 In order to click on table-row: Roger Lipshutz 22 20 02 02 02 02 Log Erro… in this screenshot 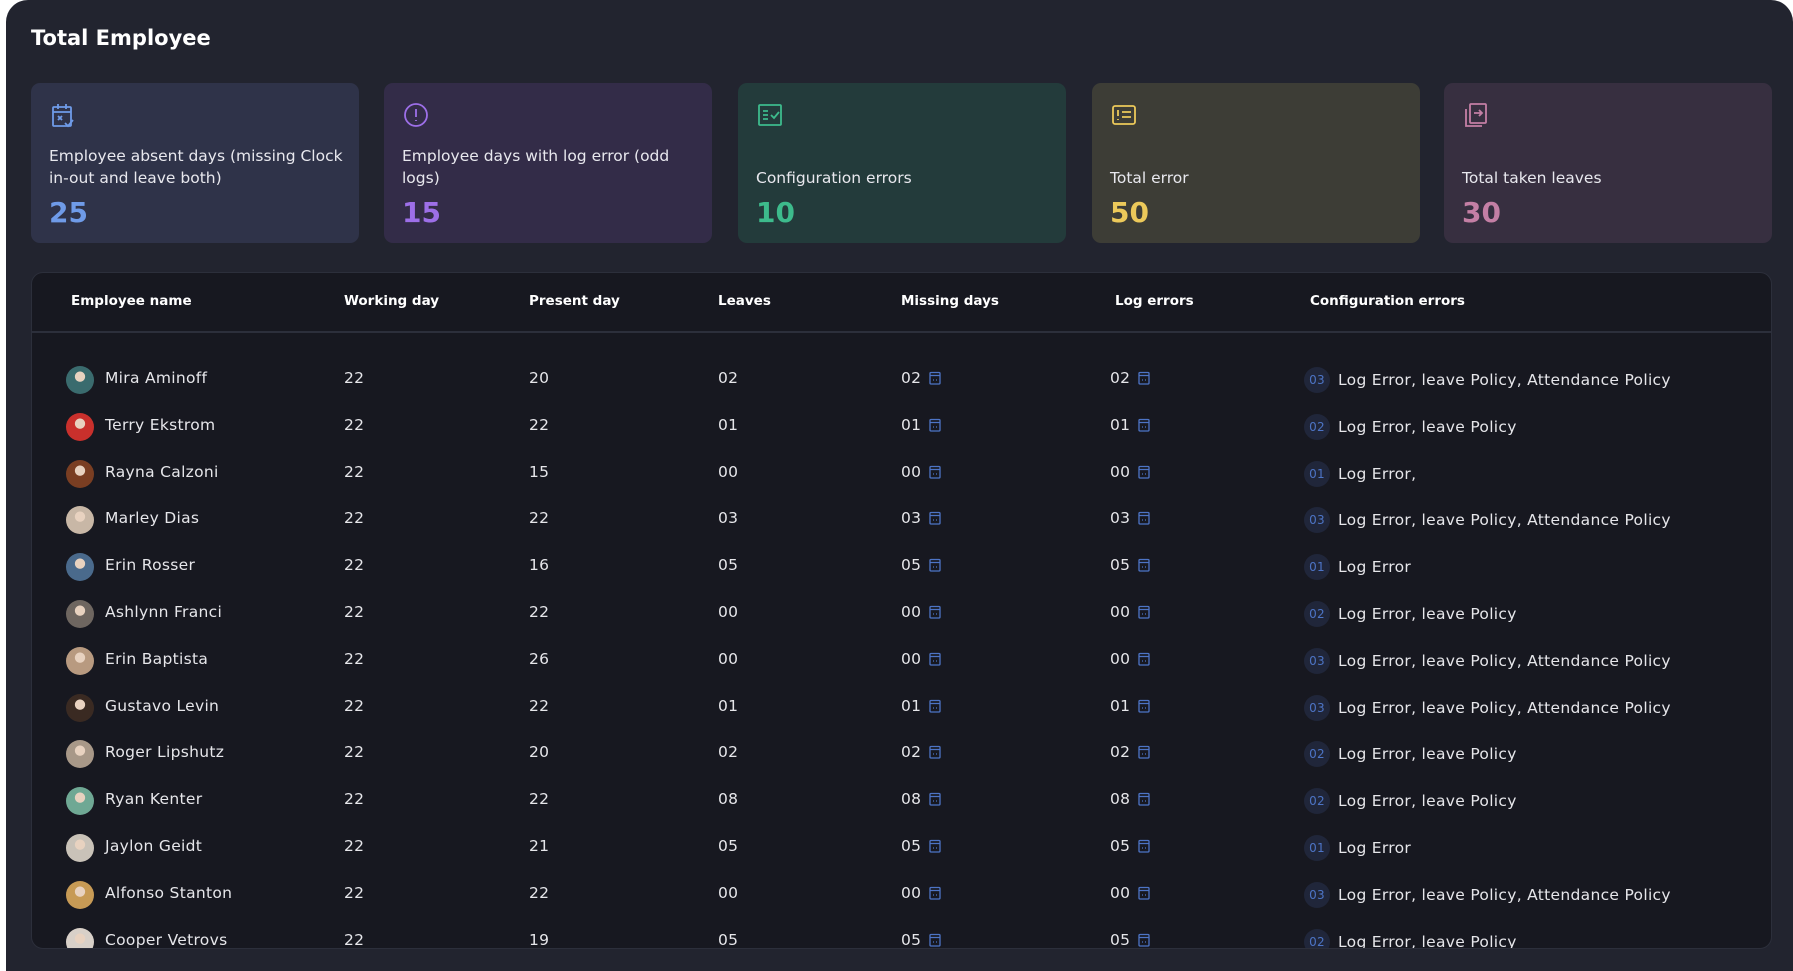, I will do `click(901, 754)`.